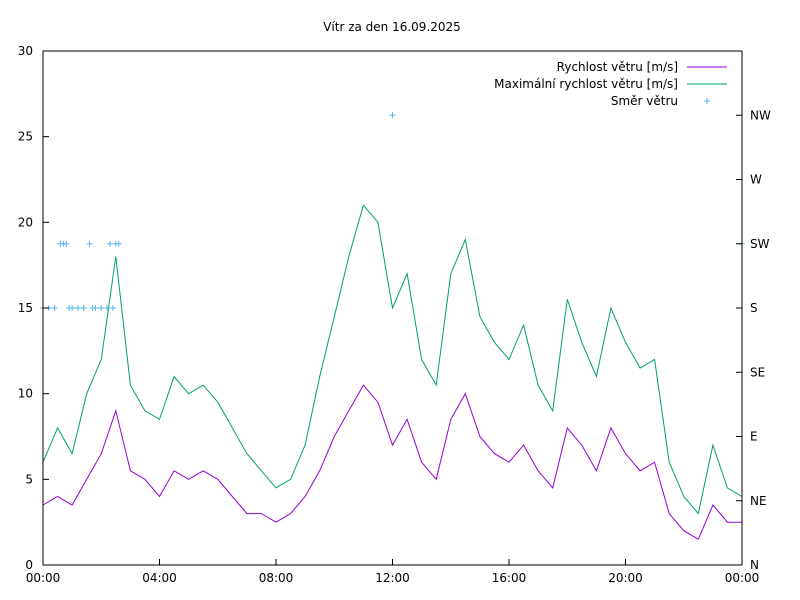 This screenshot has height=600, width=800. Describe the element at coordinates (758, 501) in the screenshot. I see `y2-tick-label: NE` at that location.